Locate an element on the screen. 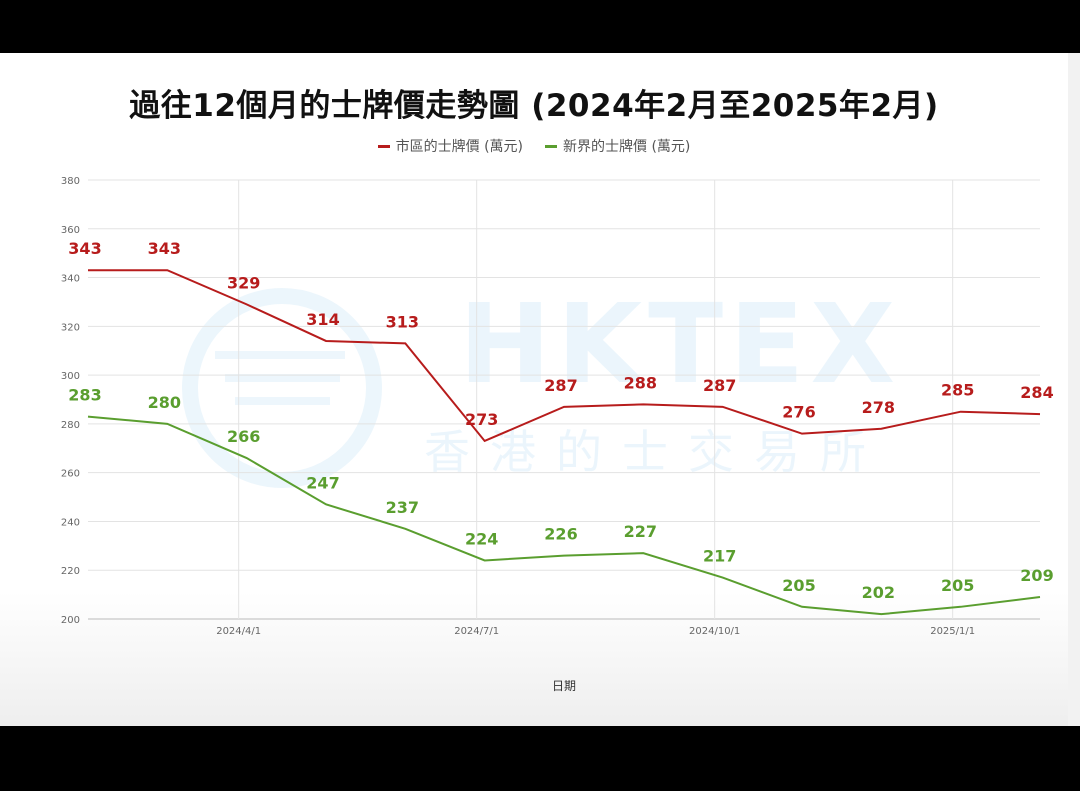 This screenshot has width=1080, height=791. data-label: 329 is located at coordinates (243, 282).